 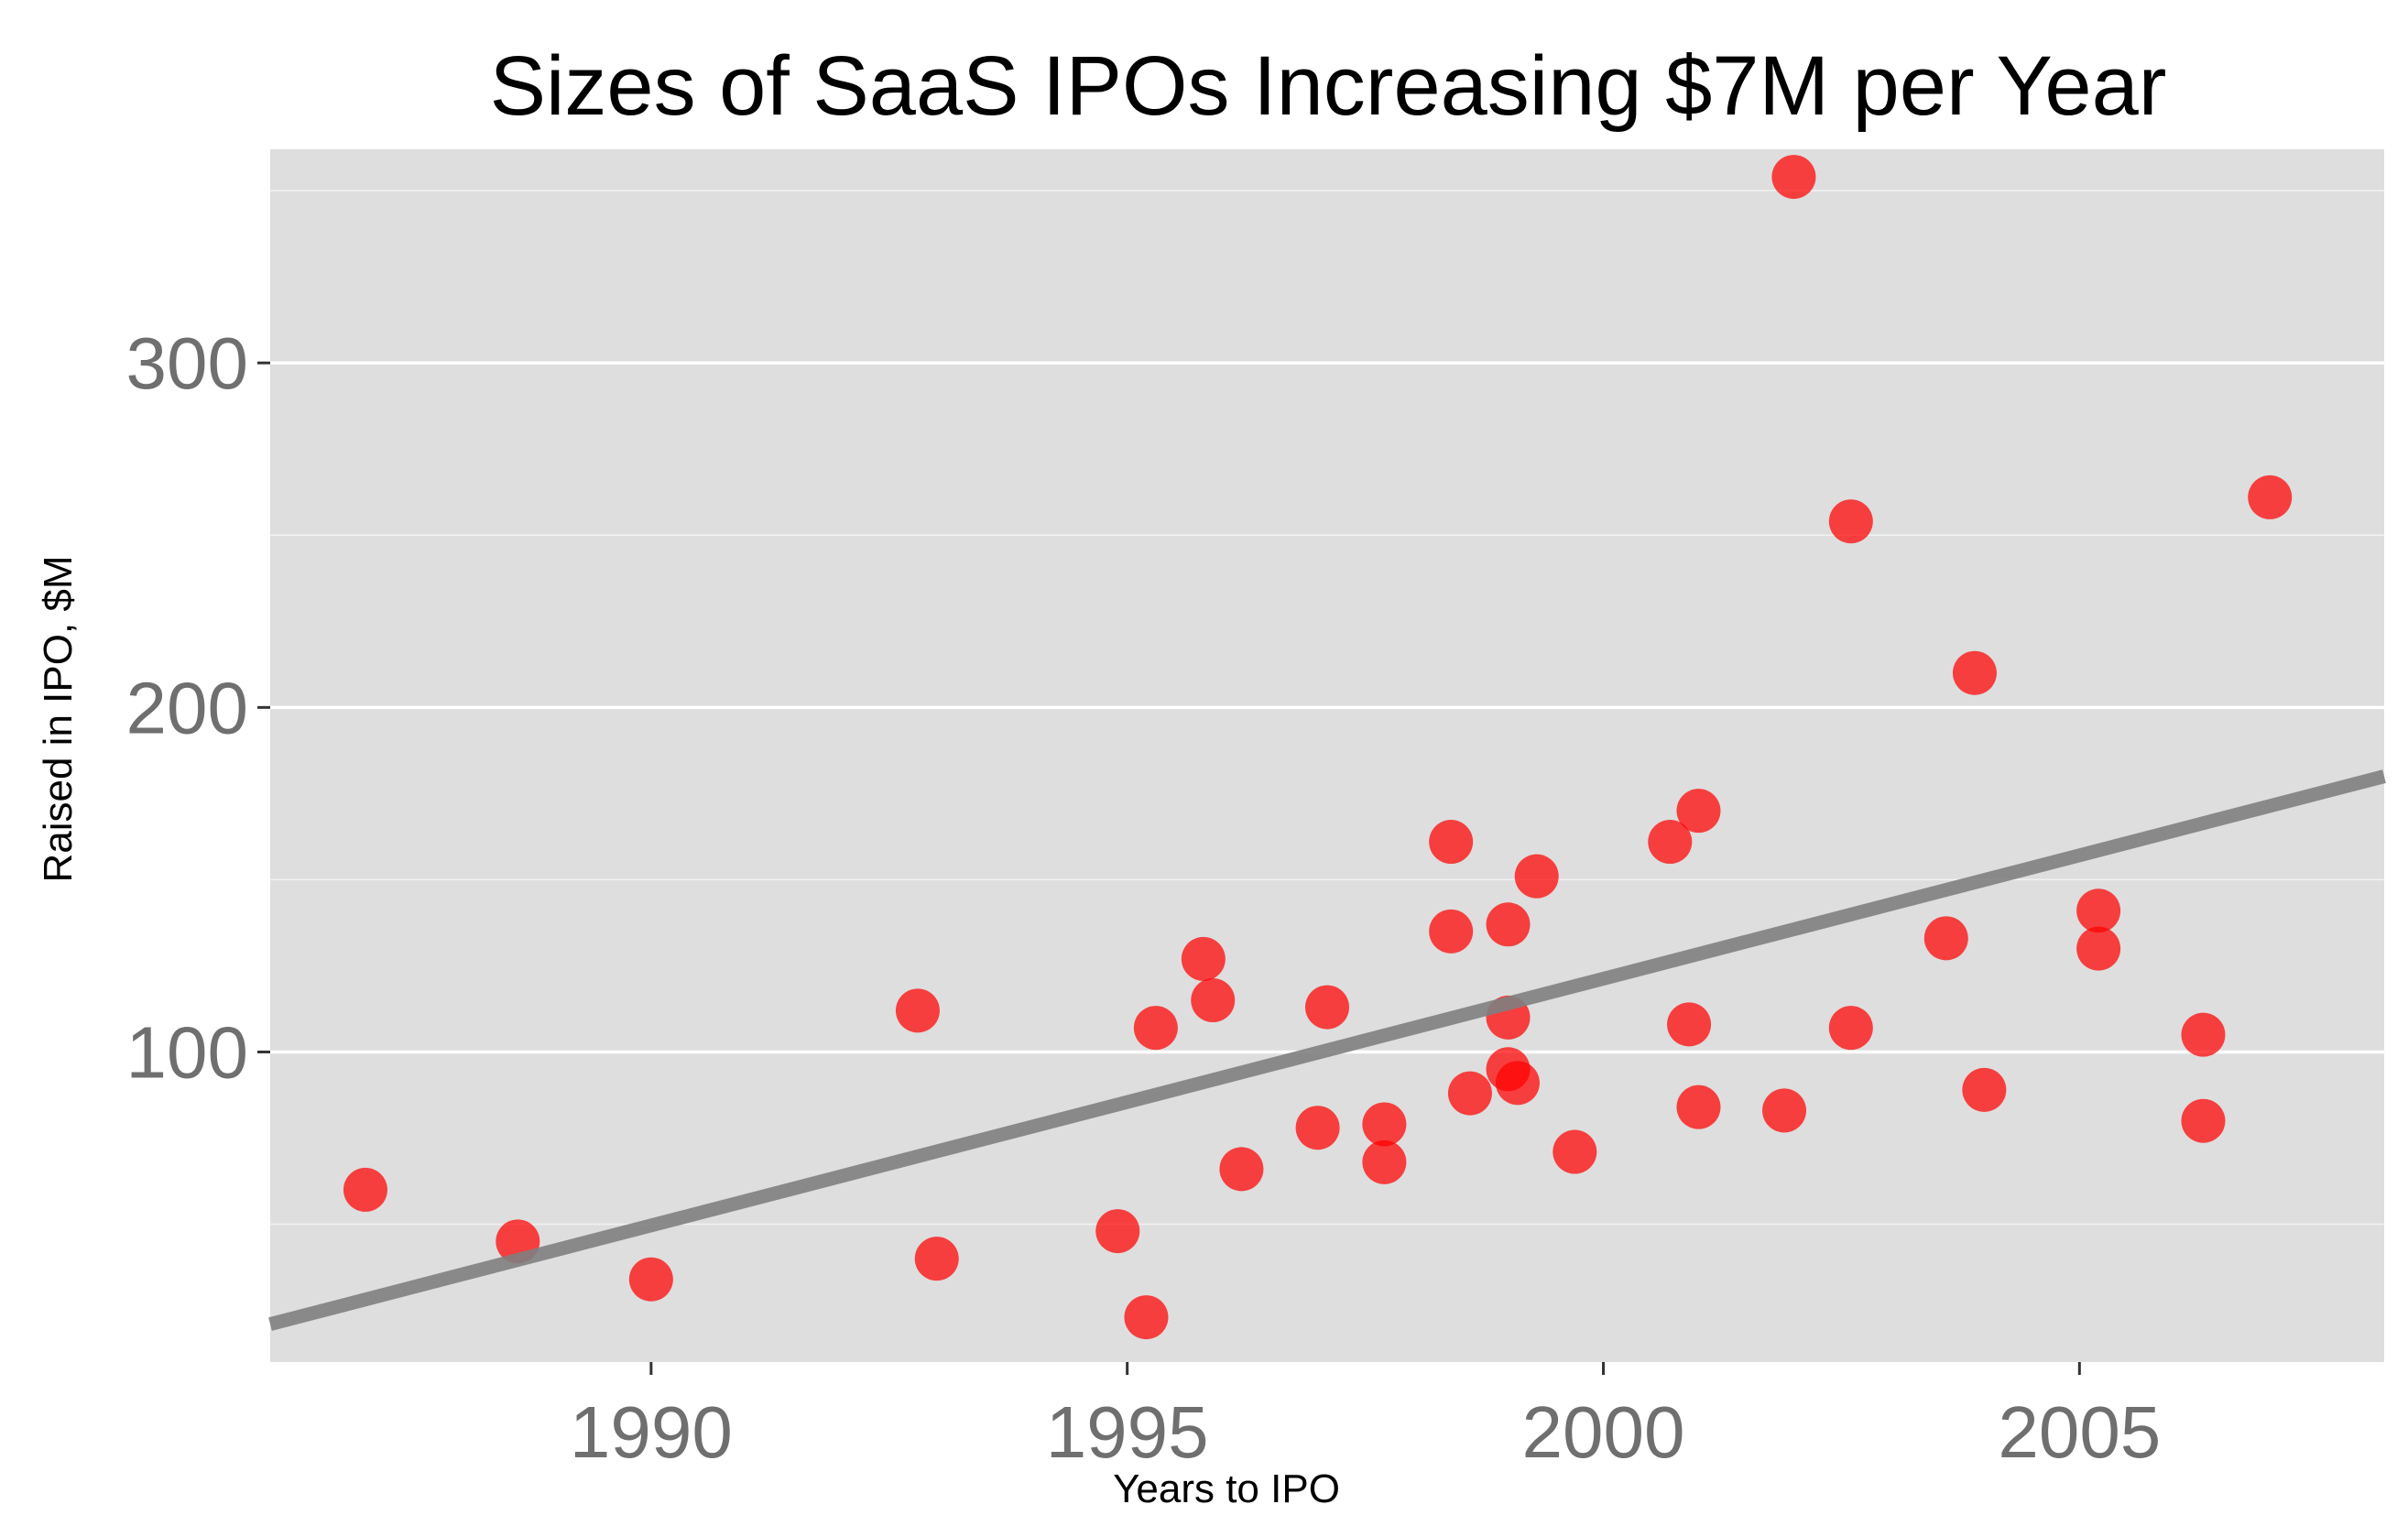 What do you see at coordinates (187, 707) in the screenshot?
I see `y-tick-label: 200` at bounding box center [187, 707].